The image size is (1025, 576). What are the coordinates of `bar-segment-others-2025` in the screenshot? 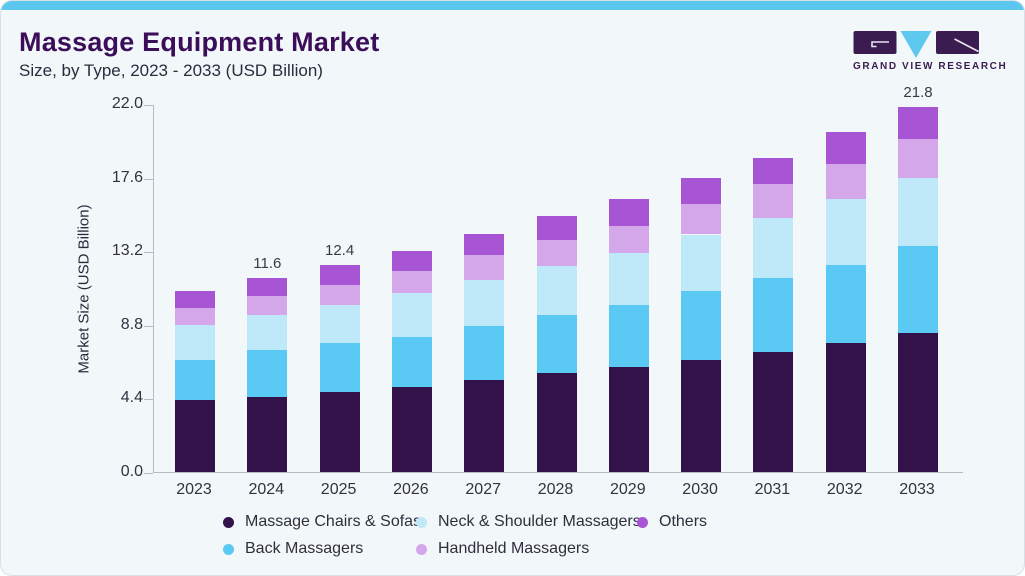 It's located at (339, 274).